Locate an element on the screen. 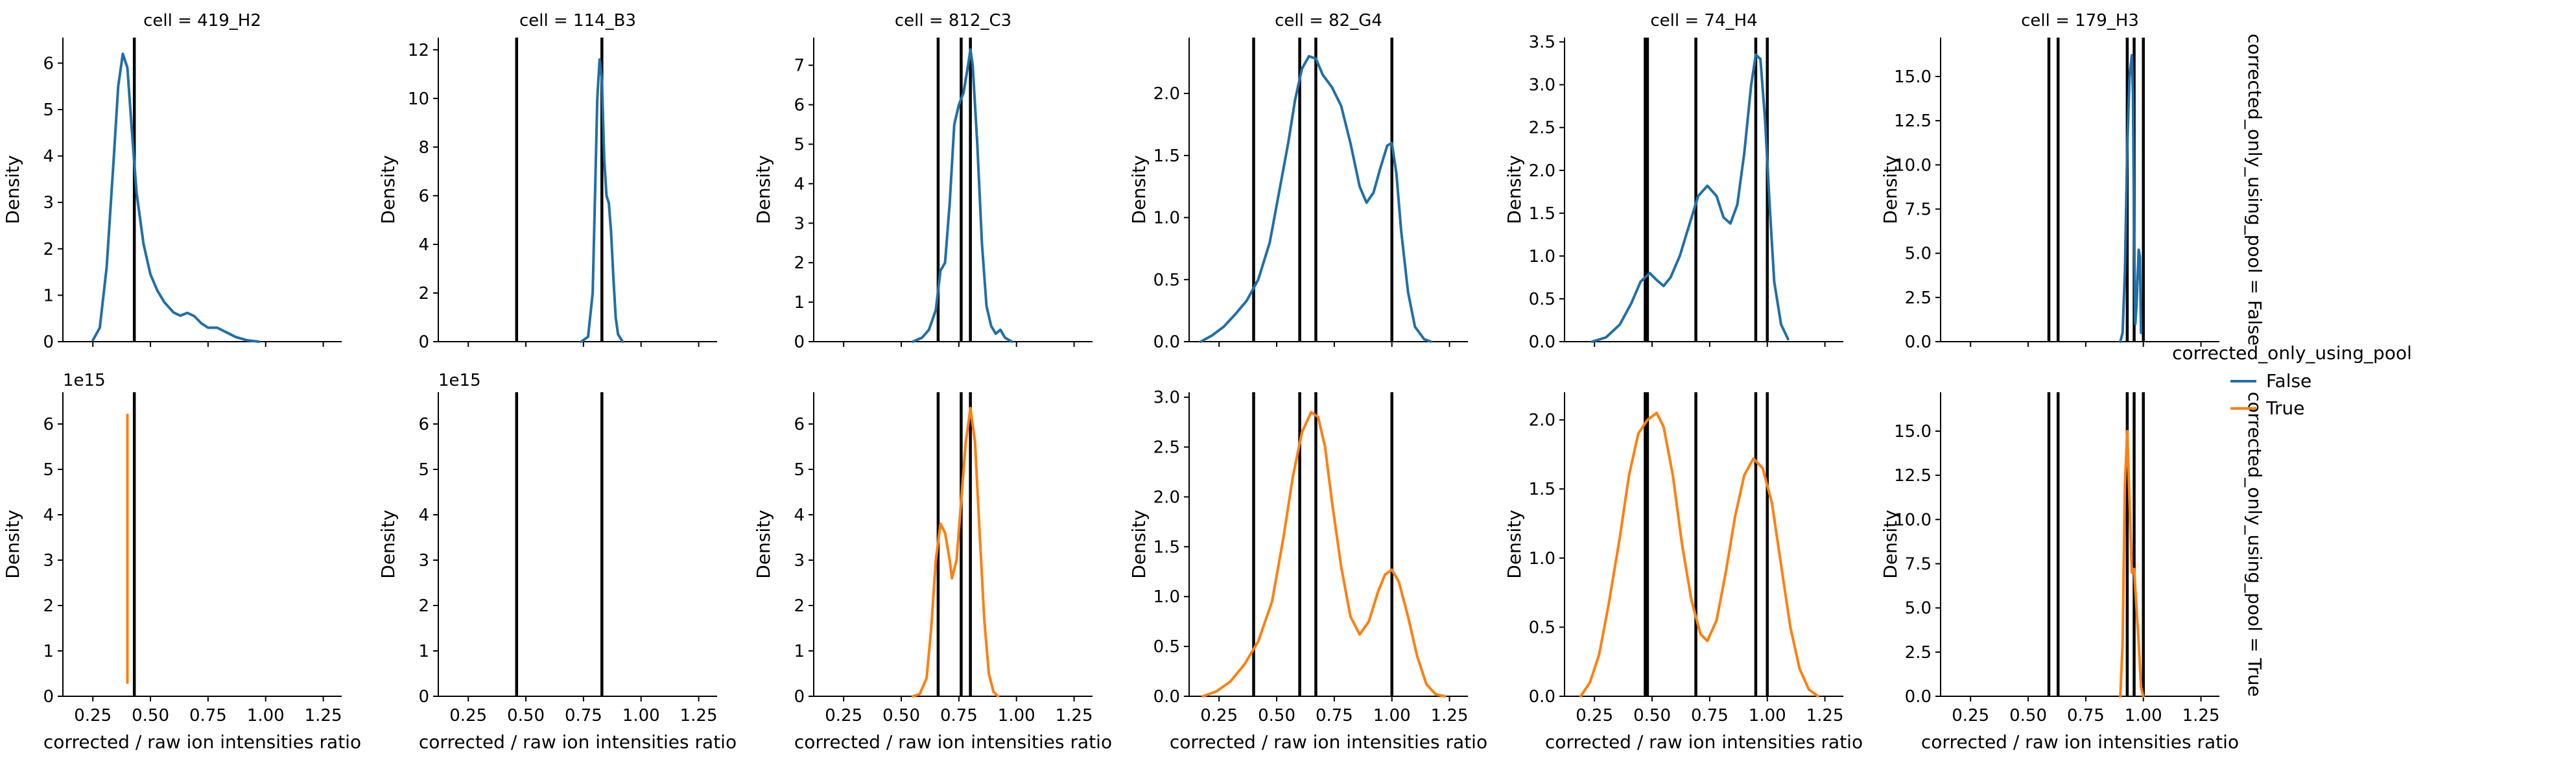 The image size is (2576, 765). legend: corrected_only_using_pool False True is located at coordinates (2292, 381).